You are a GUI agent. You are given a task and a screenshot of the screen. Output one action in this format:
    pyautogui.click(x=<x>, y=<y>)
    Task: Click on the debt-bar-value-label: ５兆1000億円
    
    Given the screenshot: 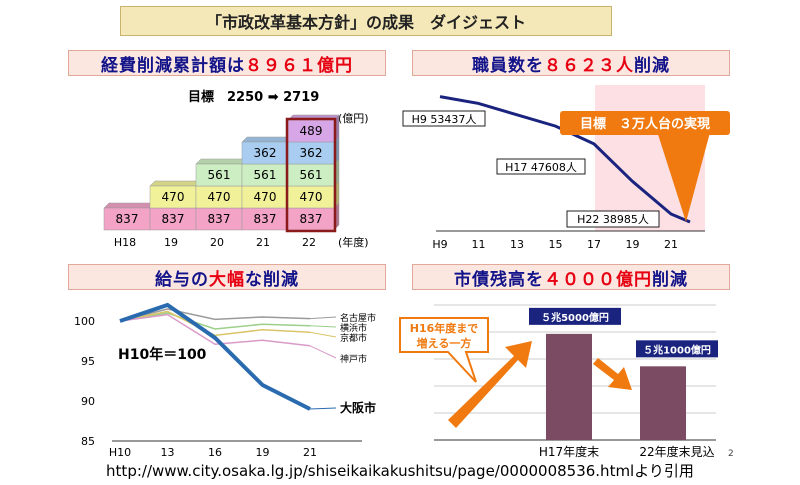 What is the action you would take?
    pyautogui.click(x=677, y=349)
    